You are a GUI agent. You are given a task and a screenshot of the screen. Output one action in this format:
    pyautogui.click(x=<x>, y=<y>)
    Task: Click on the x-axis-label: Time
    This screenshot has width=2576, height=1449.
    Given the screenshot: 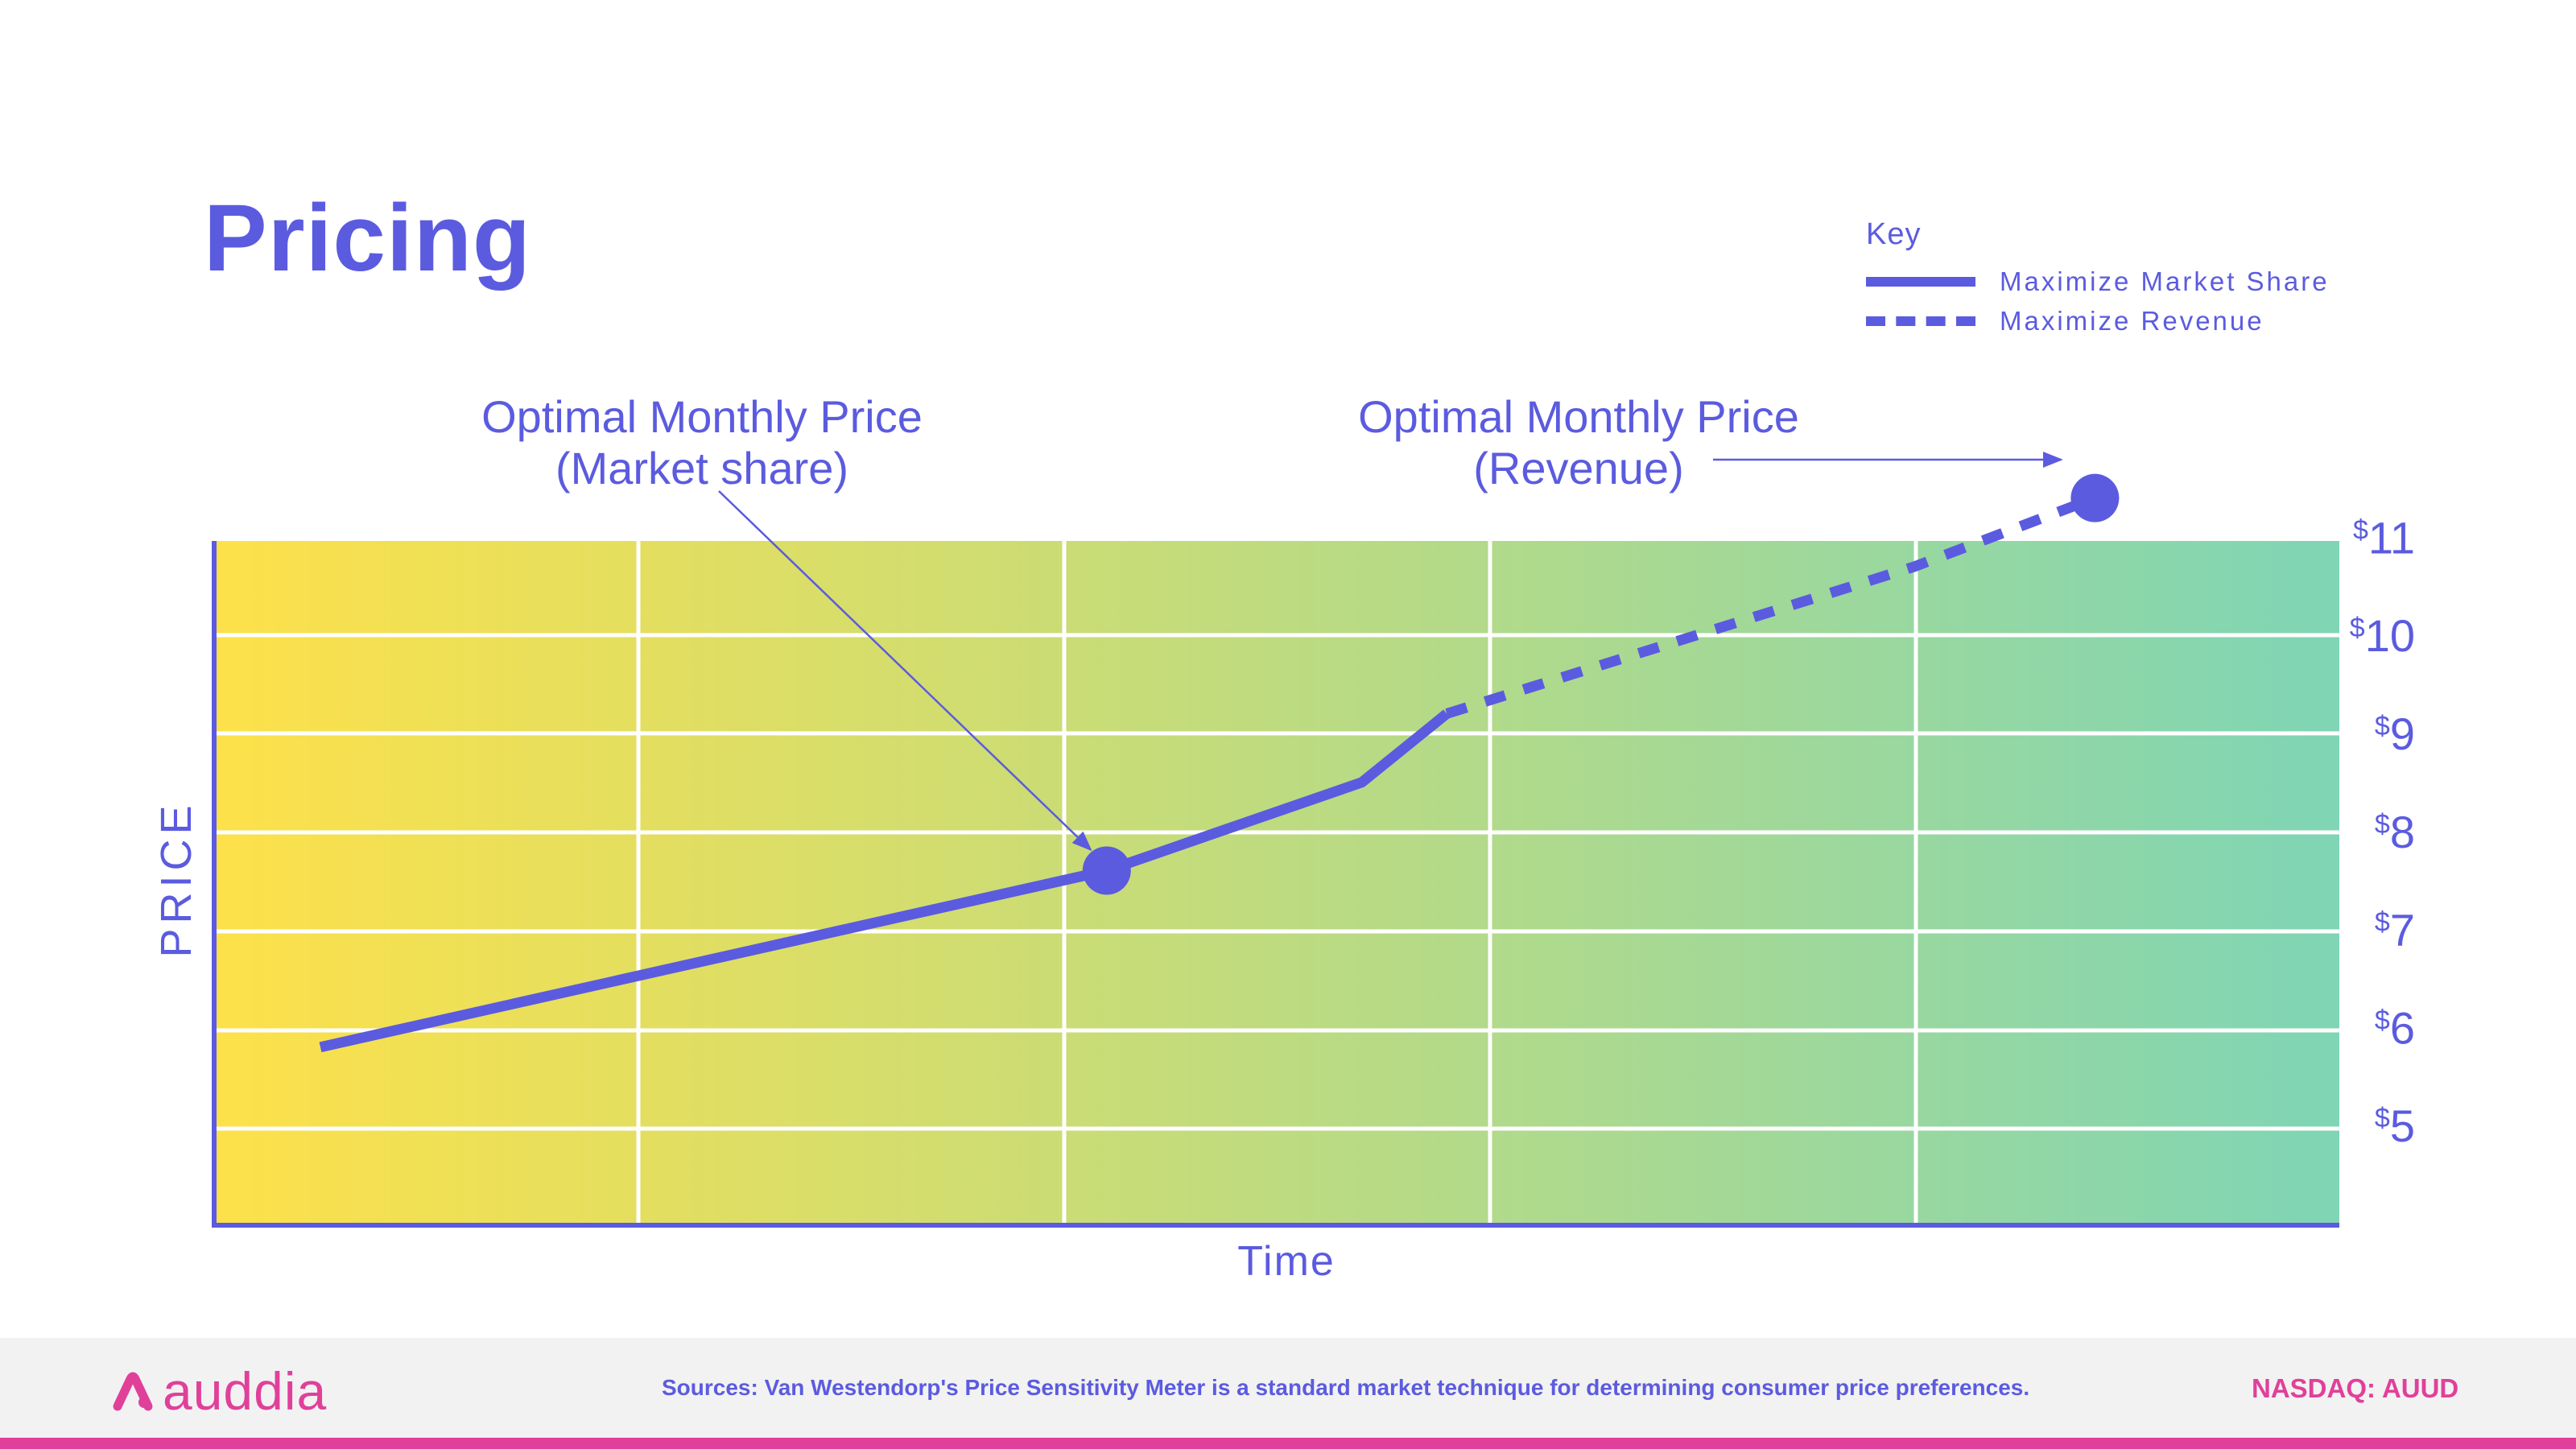 What is the action you would take?
    pyautogui.click(x=1286, y=1261)
    